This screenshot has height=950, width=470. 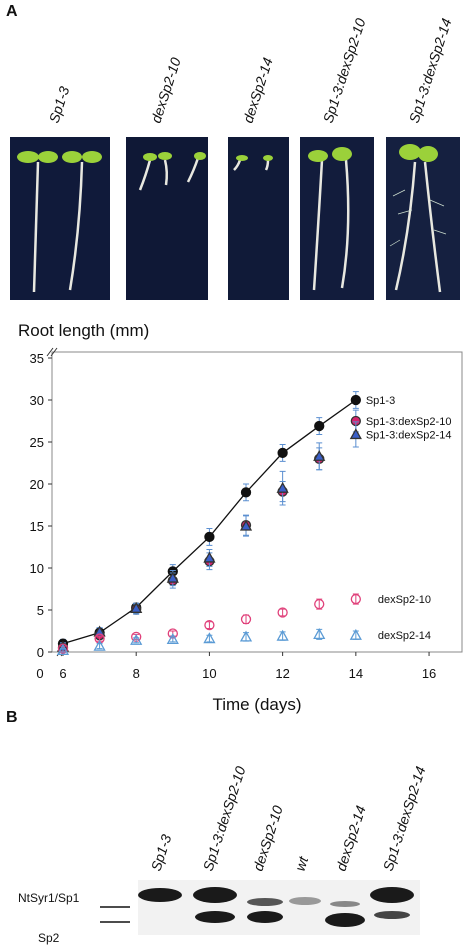 What do you see at coordinates (37, 484) in the screenshot?
I see `y-tick-label: 20` at bounding box center [37, 484].